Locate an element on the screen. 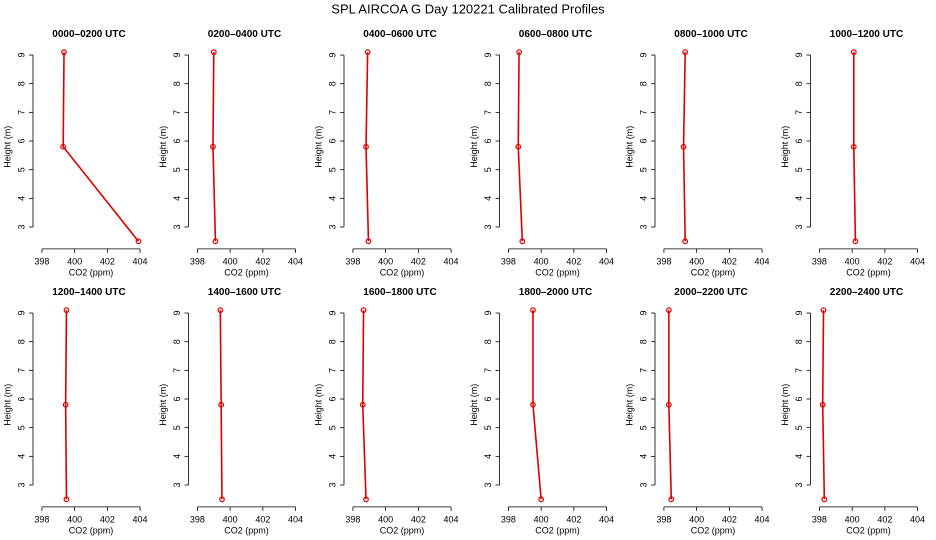 Image resolution: width=936 pixels, height=540 pixels. panel-title: 0800–1000 UTC is located at coordinates (710, 34).